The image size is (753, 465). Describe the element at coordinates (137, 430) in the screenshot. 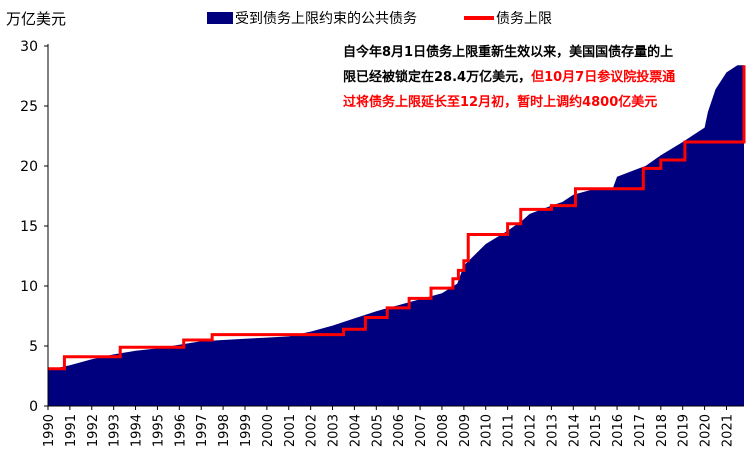

I see `x-tick-label: 1994` at that location.